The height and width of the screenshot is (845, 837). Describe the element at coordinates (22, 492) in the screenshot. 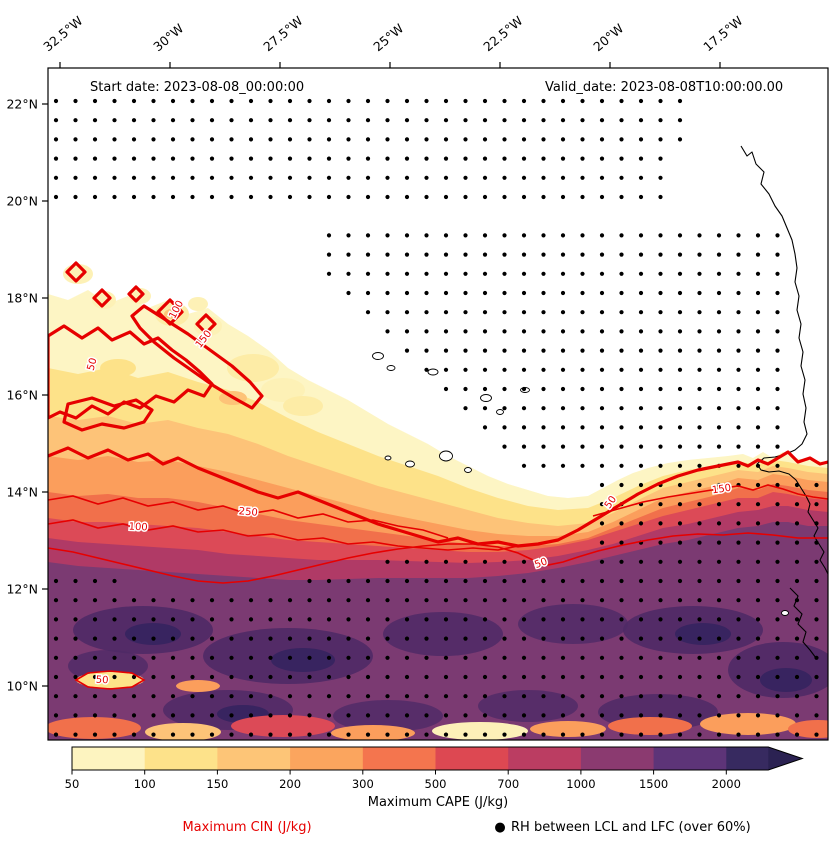

I see `y-tick-label: 14°N` at that location.